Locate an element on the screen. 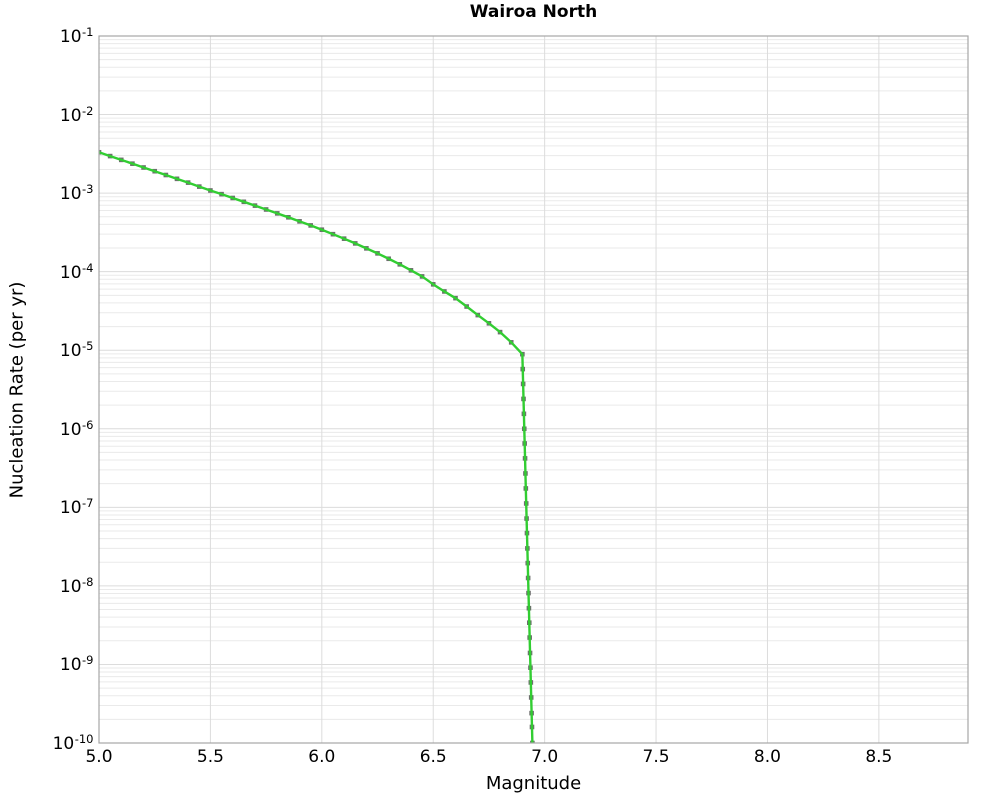  y-tick-exponent: -3 is located at coordinates (88, 189).